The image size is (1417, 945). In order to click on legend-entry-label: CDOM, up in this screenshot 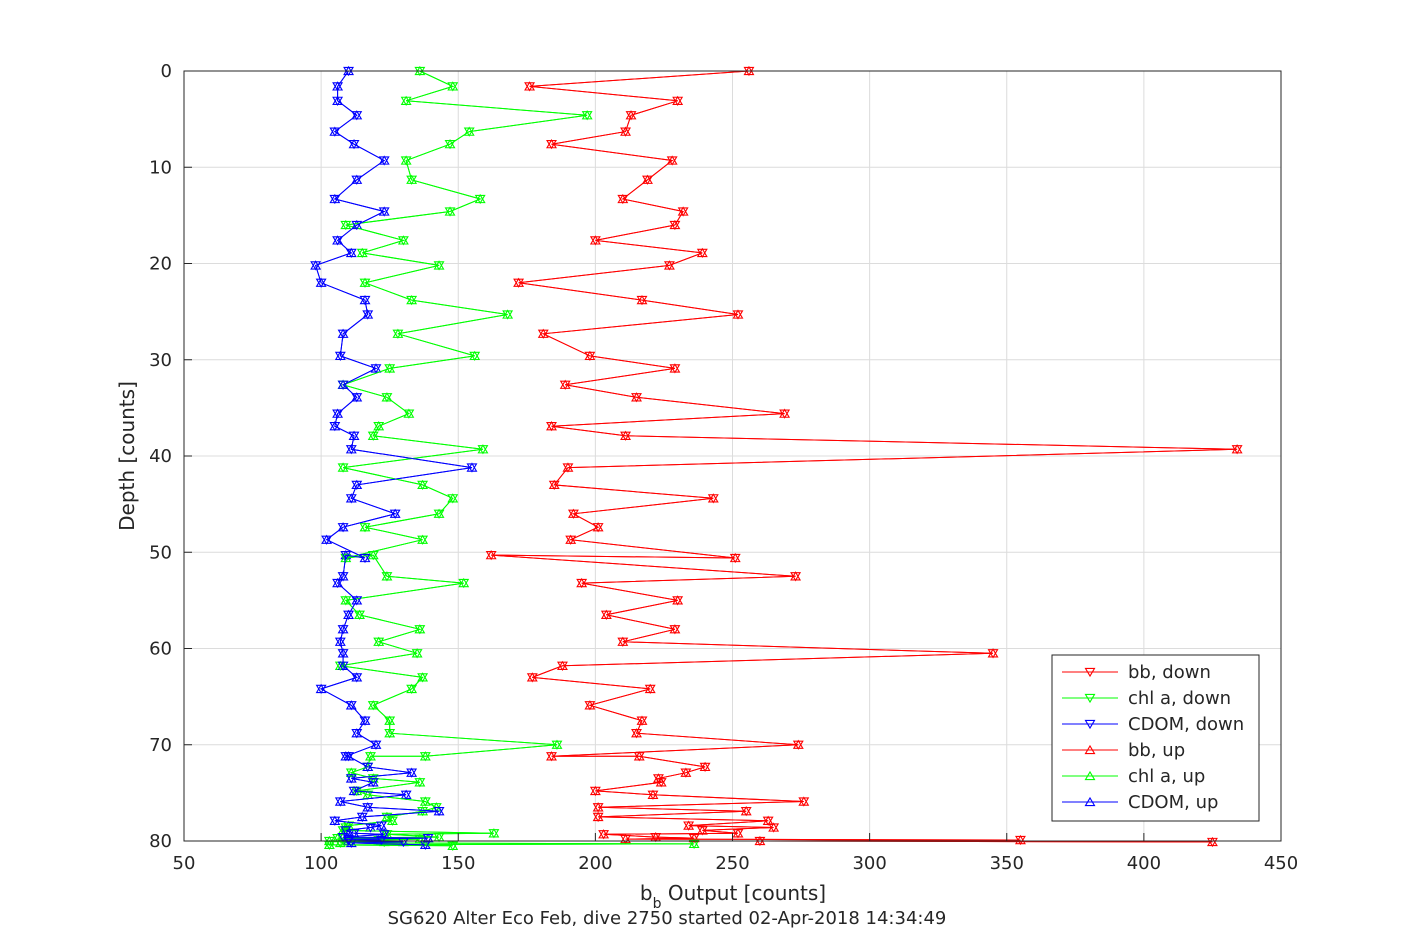, I will do `click(1173, 802)`.